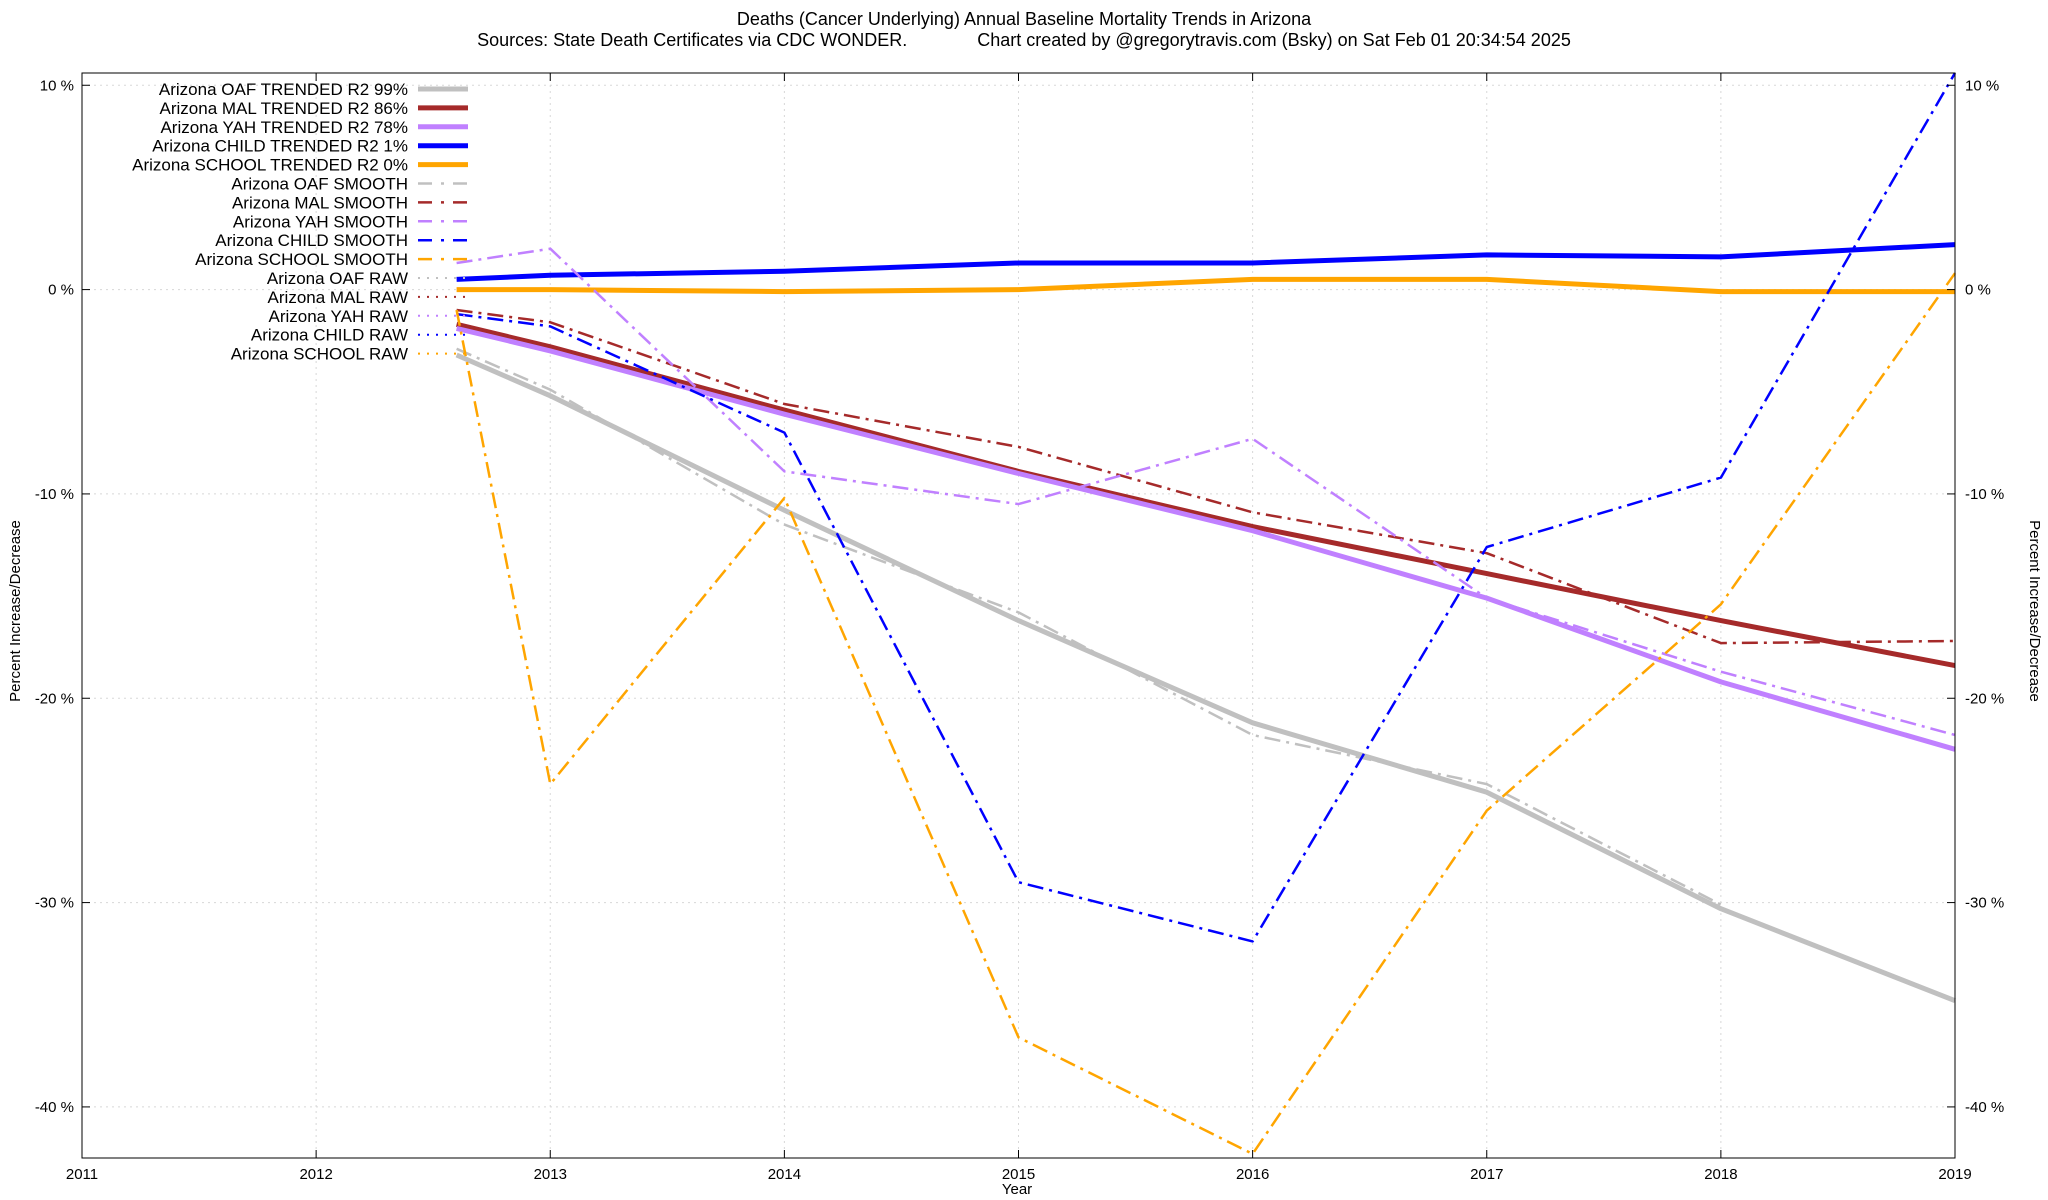  I want to click on x-tick-label: 2017, so click(1486, 1174).